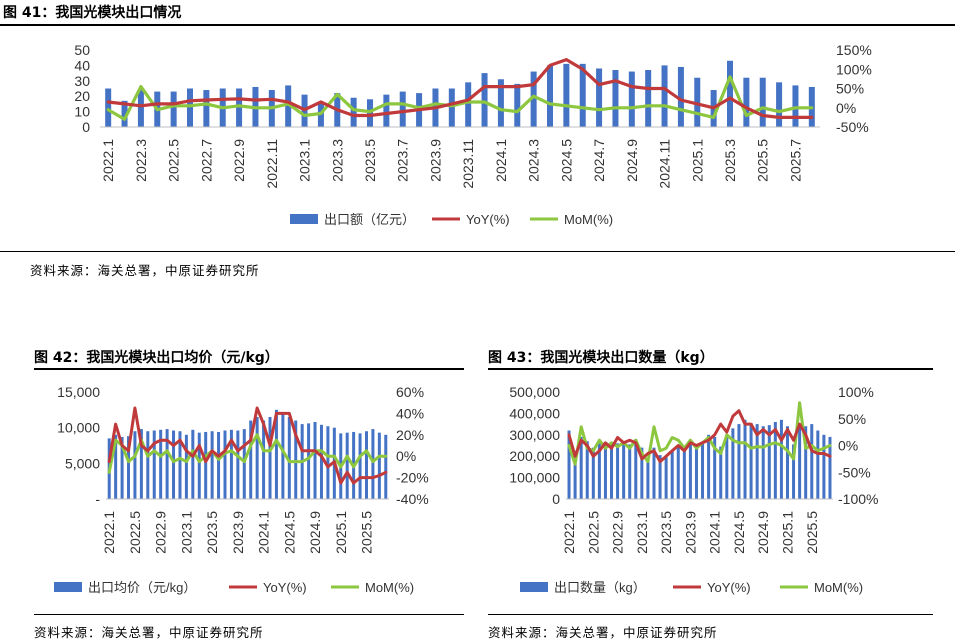 This screenshot has width=955, height=642. I want to click on x-tick-label: 2023.1, so click(642, 532).